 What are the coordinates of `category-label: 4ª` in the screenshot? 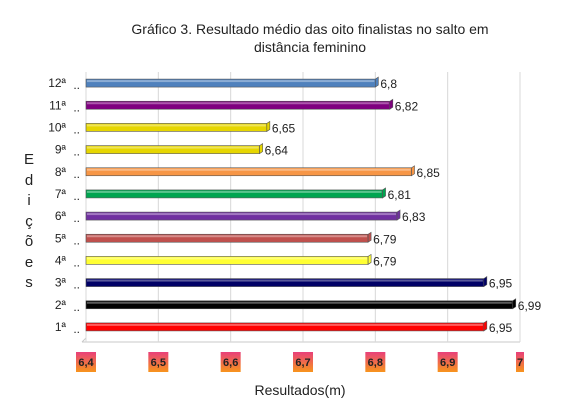 It's located at (61, 260).